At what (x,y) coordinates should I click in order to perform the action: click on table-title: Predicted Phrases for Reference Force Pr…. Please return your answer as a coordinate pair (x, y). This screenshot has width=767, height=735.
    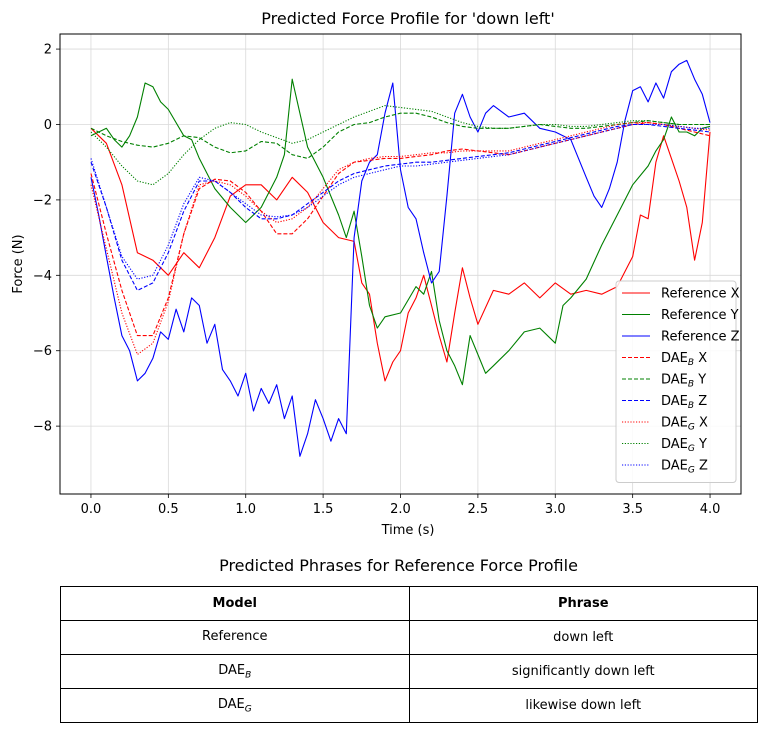
    Looking at the image, I should click on (398, 565).